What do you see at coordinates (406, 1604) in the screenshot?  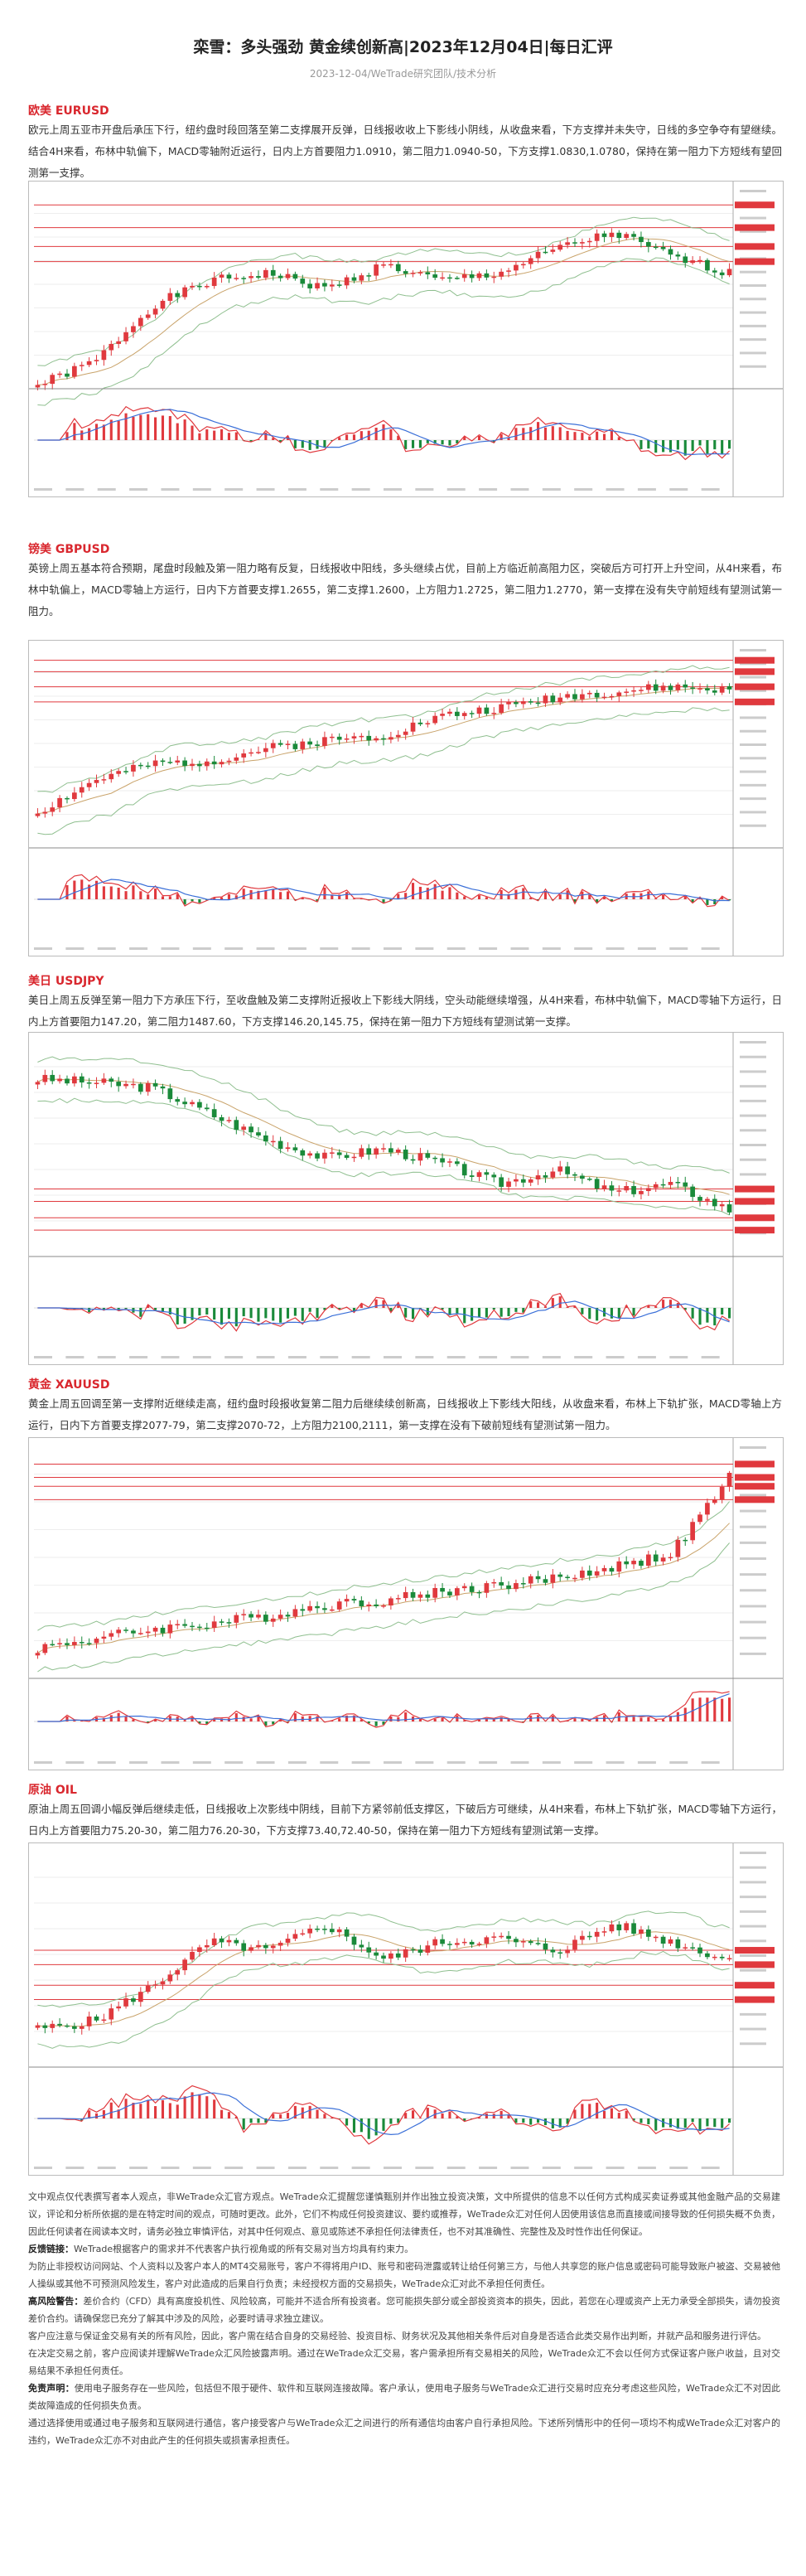 I see `chart-xauusd-image` at bounding box center [406, 1604].